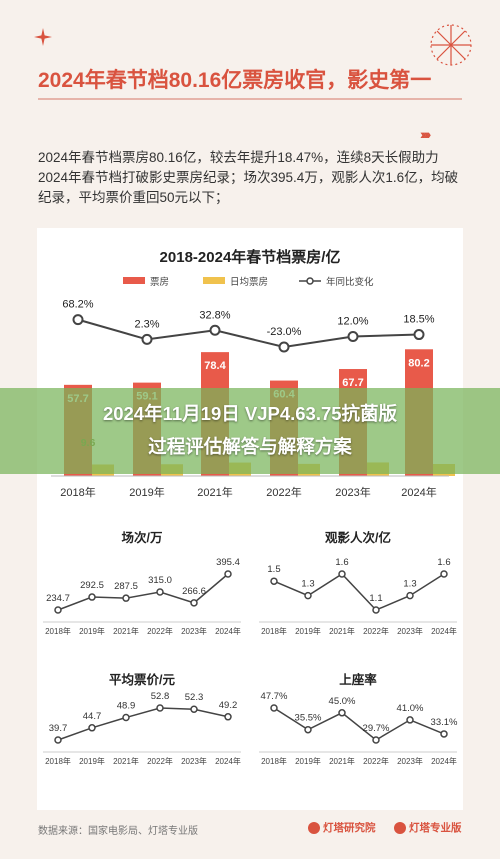 This screenshot has width=500, height=859. What do you see at coordinates (250, 413) in the screenshot?
I see `banner-line-1: 2024年11月19日 VJP4.63.75抗菌版` at bounding box center [250, 413].